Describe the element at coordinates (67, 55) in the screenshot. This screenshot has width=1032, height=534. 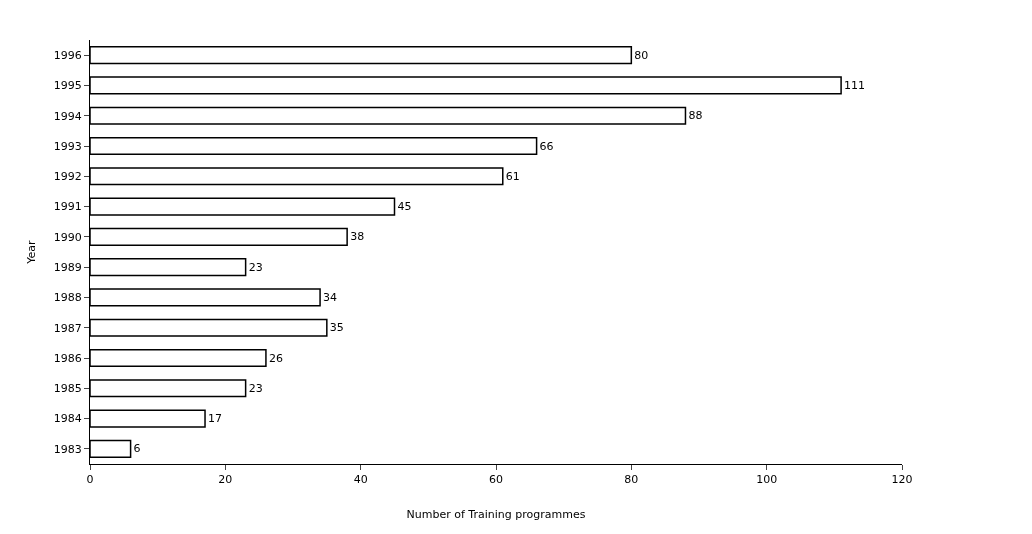
I see `y-tick-label: 1996` at that location.